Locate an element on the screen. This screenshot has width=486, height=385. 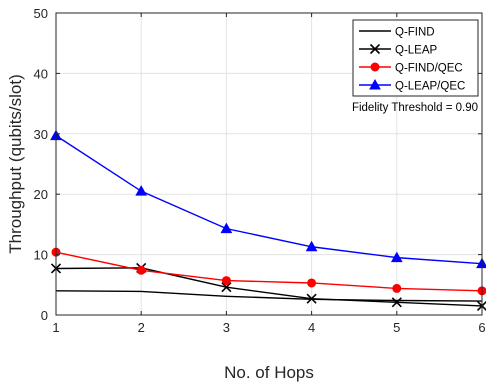
series-q-leap is located at coordinates (268, 287).